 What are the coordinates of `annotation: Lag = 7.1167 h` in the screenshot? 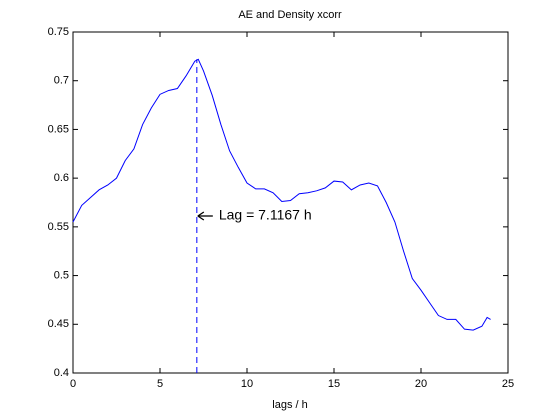 It's located at (265, 215).